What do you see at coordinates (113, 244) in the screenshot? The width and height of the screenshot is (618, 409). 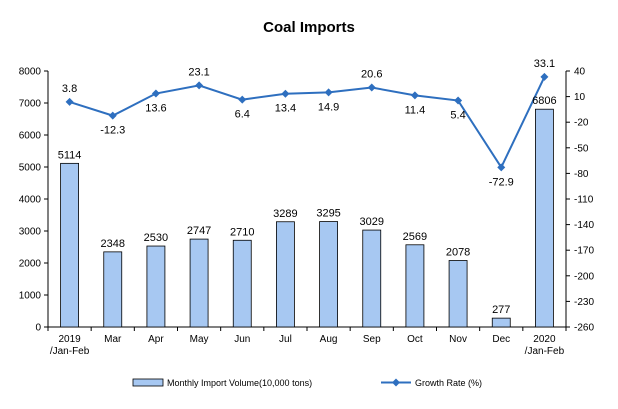 I see `bar-value-label: 2348` at bounding box center [113, 244].